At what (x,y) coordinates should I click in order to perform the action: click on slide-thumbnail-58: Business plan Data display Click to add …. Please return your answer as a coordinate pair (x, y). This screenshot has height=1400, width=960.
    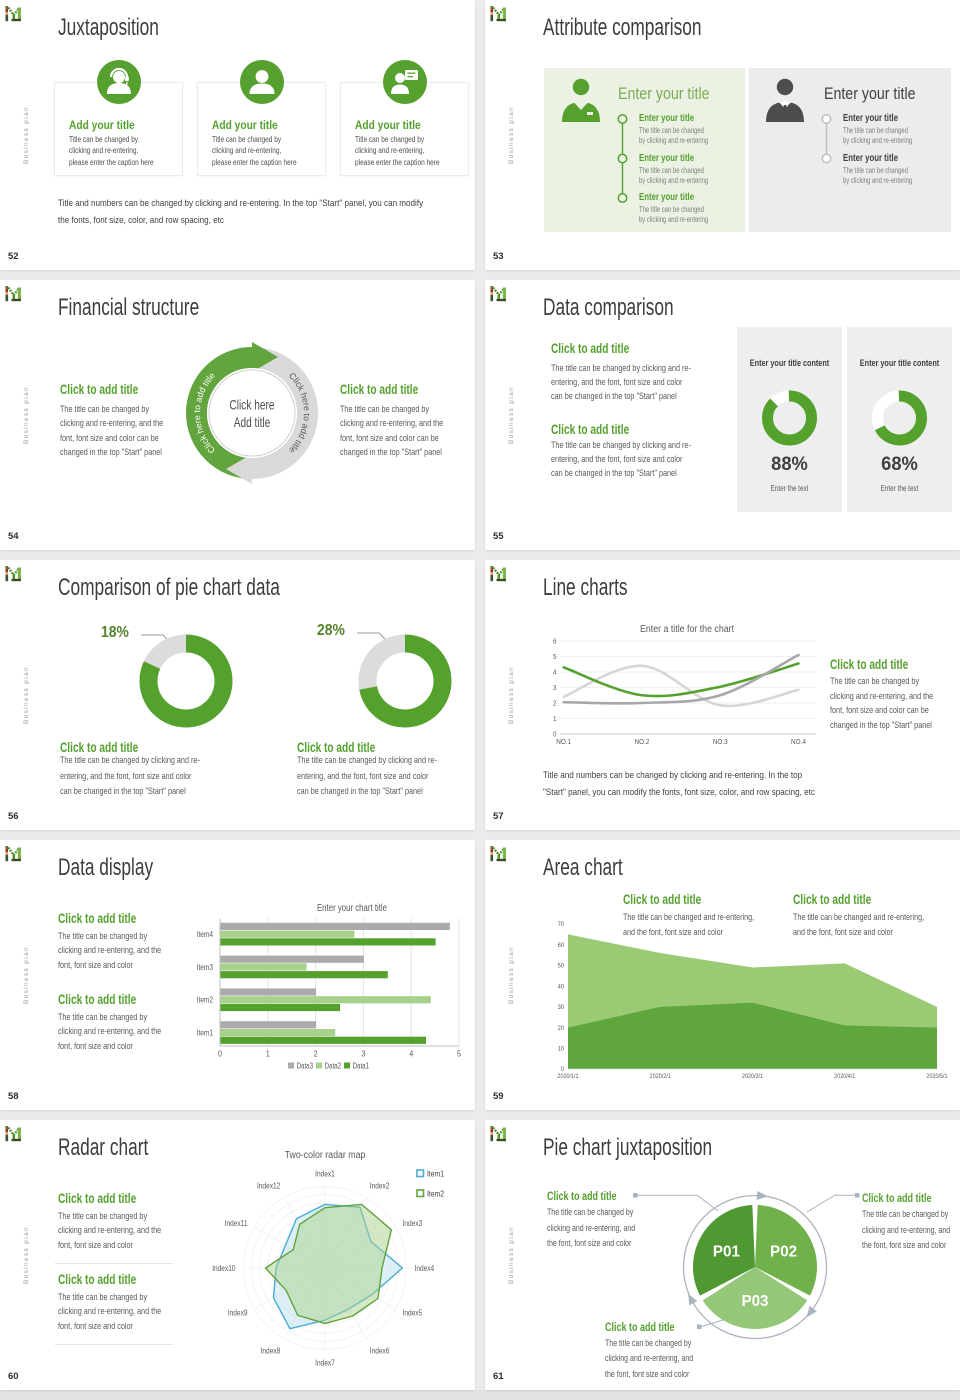
    Looking at the image, I should click on (237, 975).